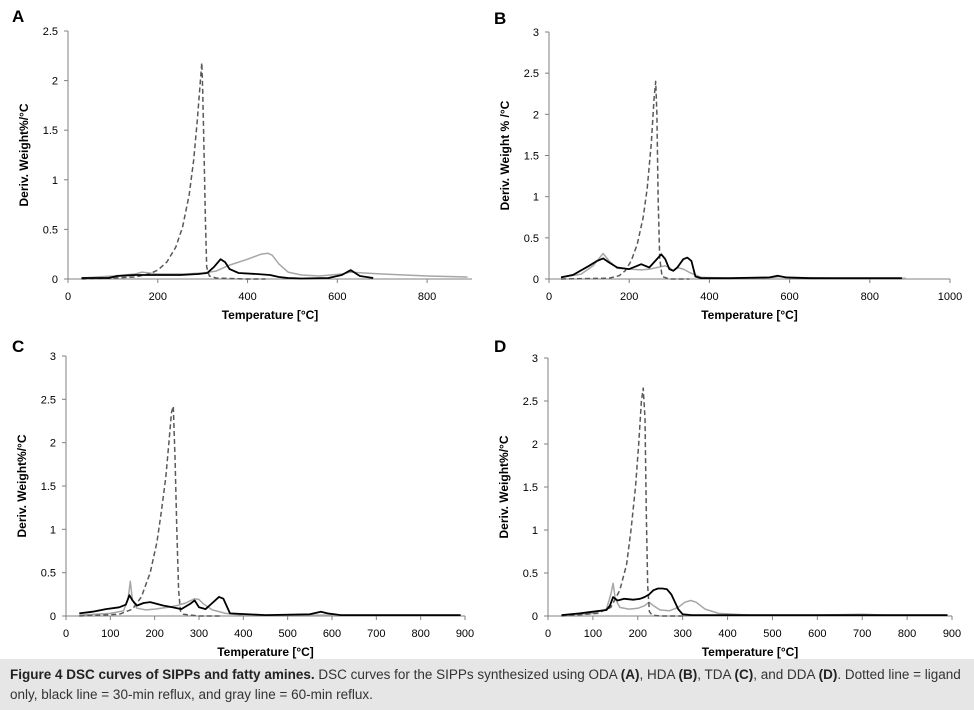 The width and height of the screenshot is (974, 710). I want to click on caption-text: , HDA, so click(659, 674).